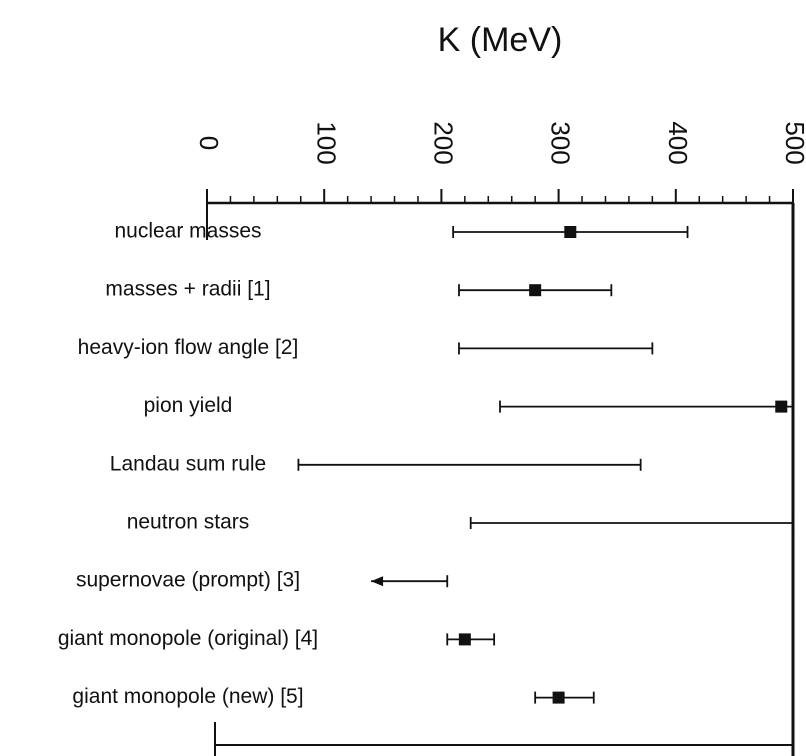  Describe the element at coordinates (500, 40) in the screenshot. I see `axis-title: K (MeV)` at that location.